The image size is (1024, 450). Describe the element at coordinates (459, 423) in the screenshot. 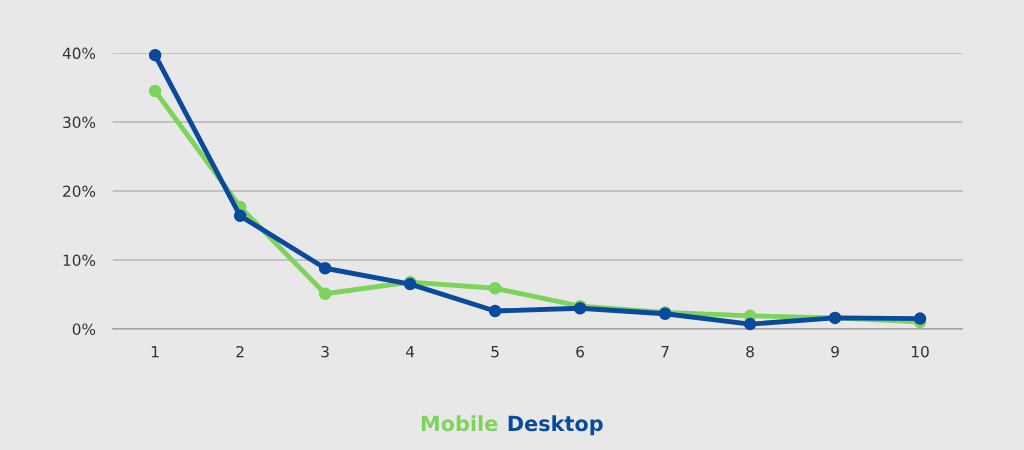

I see `text: Mobile` at that location.